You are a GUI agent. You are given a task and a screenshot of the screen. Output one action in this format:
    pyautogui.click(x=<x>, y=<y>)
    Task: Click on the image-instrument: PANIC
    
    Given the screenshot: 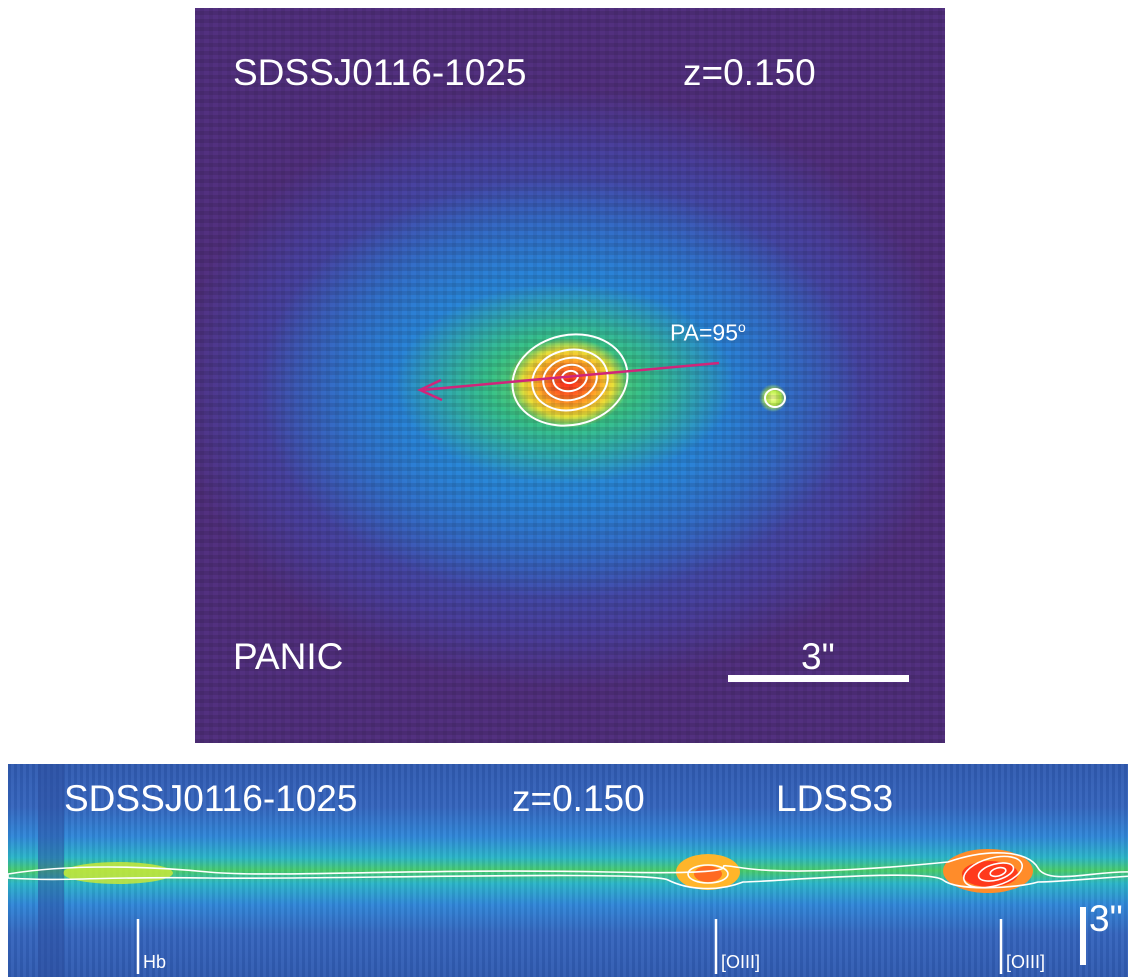 What is the action you would take?
    pyautogui.click(x=288, y=656)
    